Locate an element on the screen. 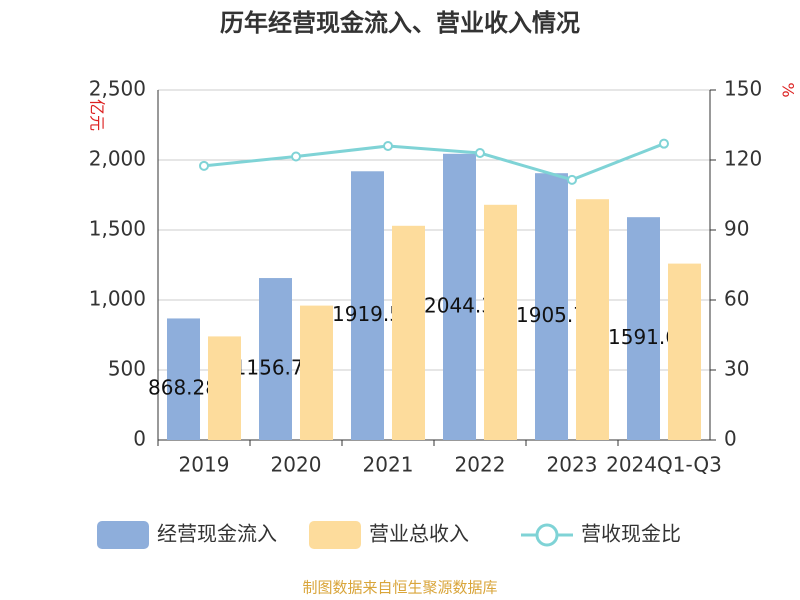  y-tick-label: 2,000 is located at coordinates (117, 159).